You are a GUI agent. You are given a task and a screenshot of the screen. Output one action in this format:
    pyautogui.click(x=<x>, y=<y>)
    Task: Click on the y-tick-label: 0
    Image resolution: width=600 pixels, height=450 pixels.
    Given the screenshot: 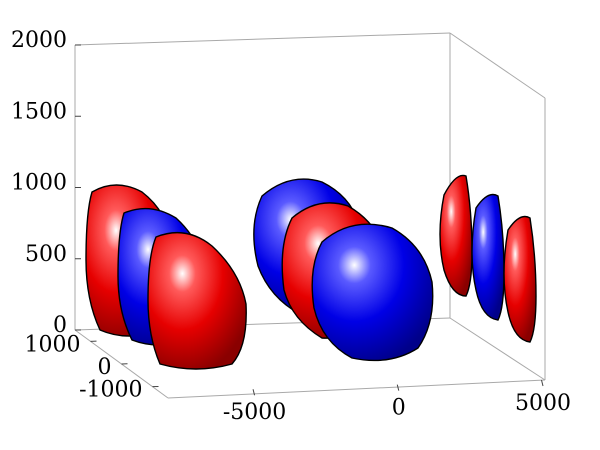 What is the action you would take?
    pyautogui.click(x=105, y=367)
    